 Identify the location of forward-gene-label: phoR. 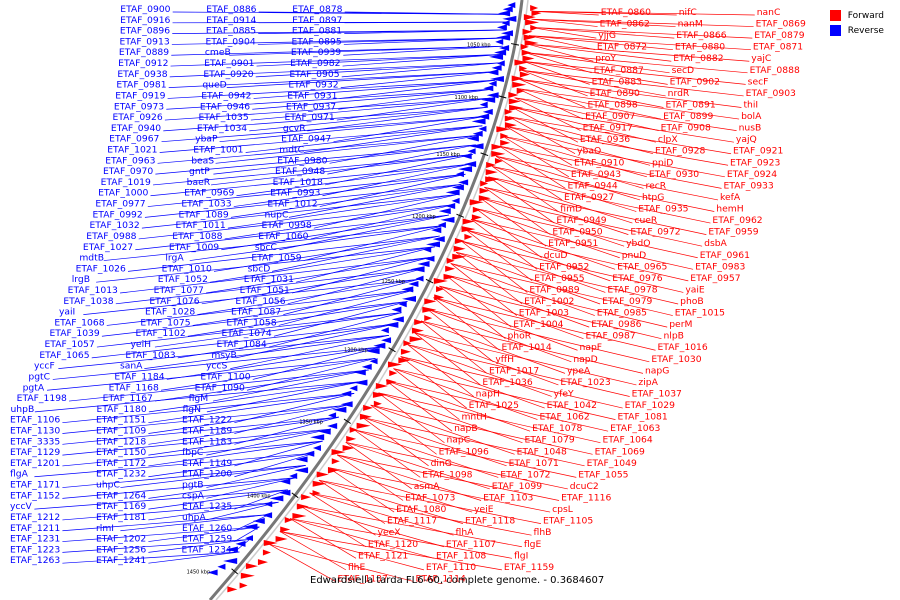
(519, 336).